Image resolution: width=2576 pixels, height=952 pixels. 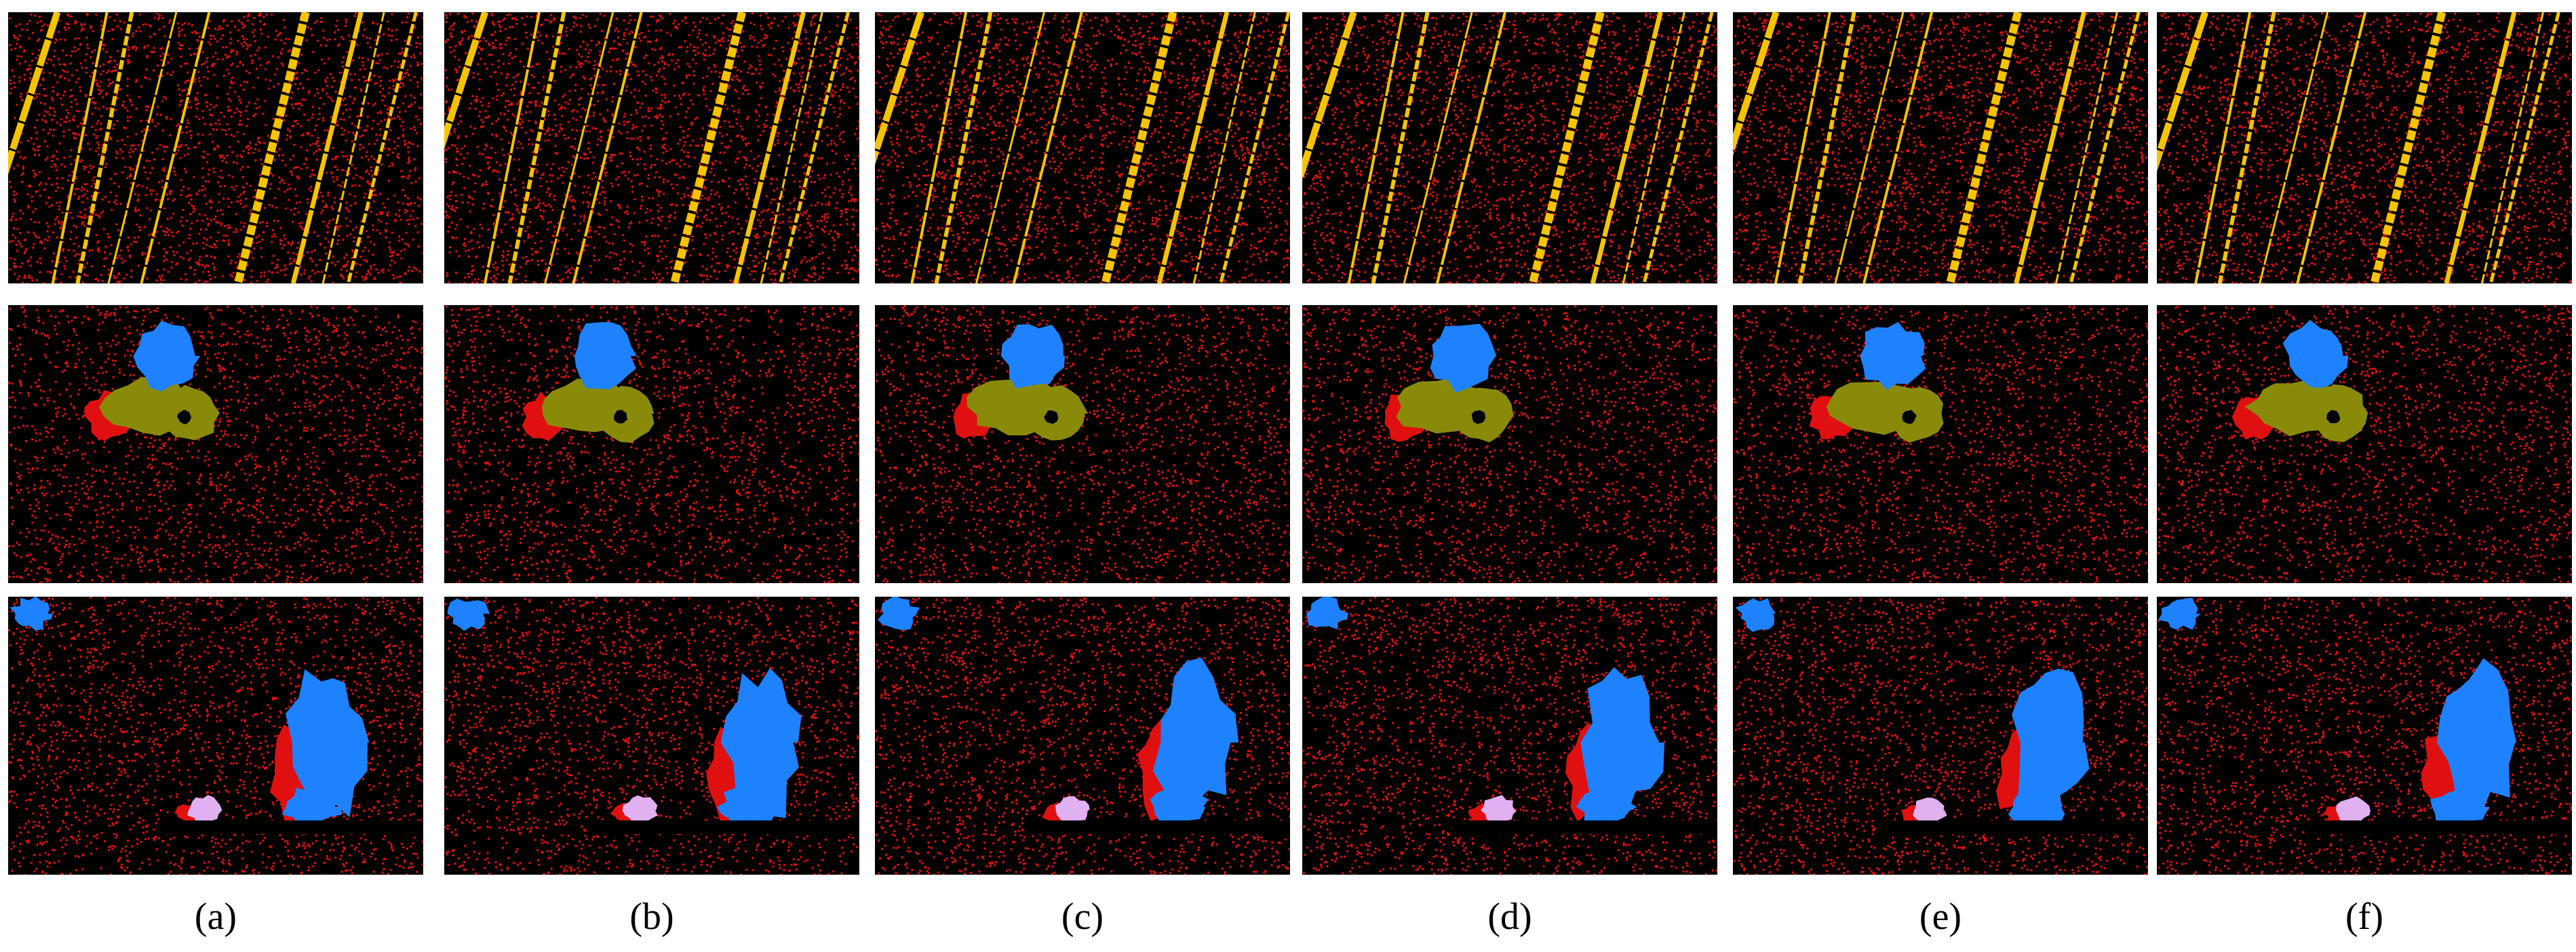 I want to click on panel-caption: (f), so click(x=2364, y=917).